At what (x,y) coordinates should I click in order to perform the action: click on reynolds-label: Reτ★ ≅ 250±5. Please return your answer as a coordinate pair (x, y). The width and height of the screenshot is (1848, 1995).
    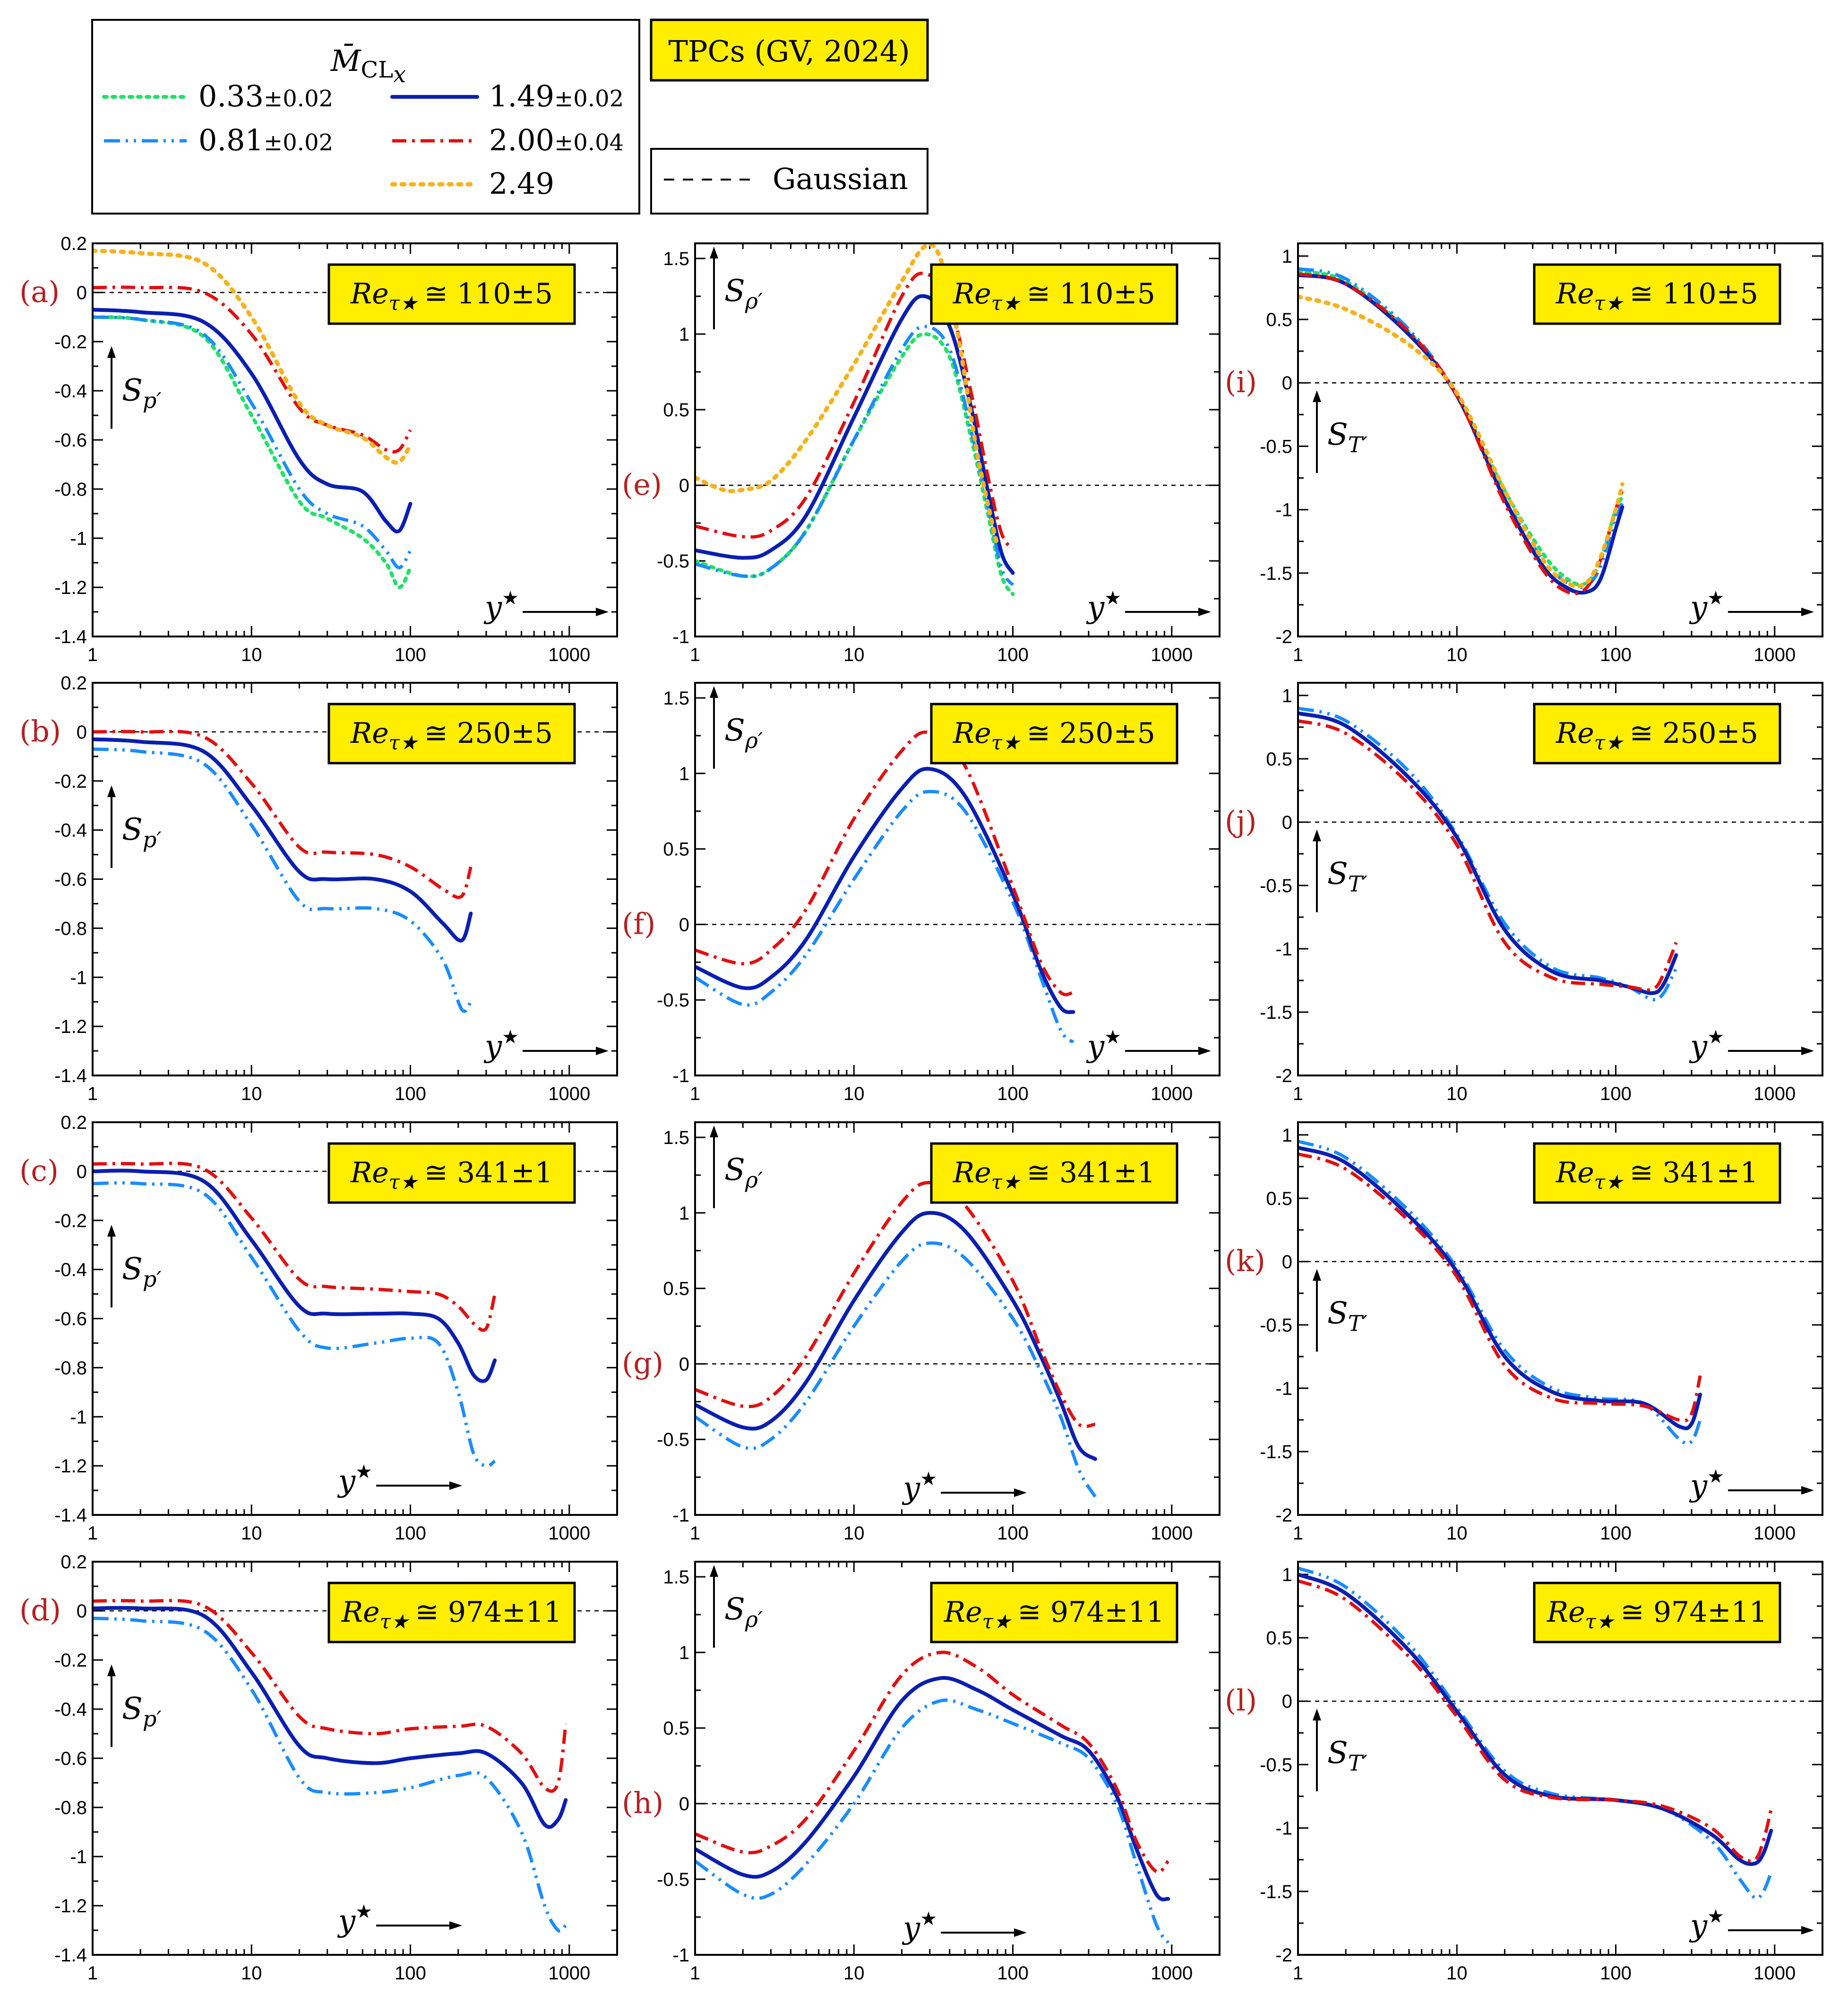
    Looking at the image, I should click on (451, 736).